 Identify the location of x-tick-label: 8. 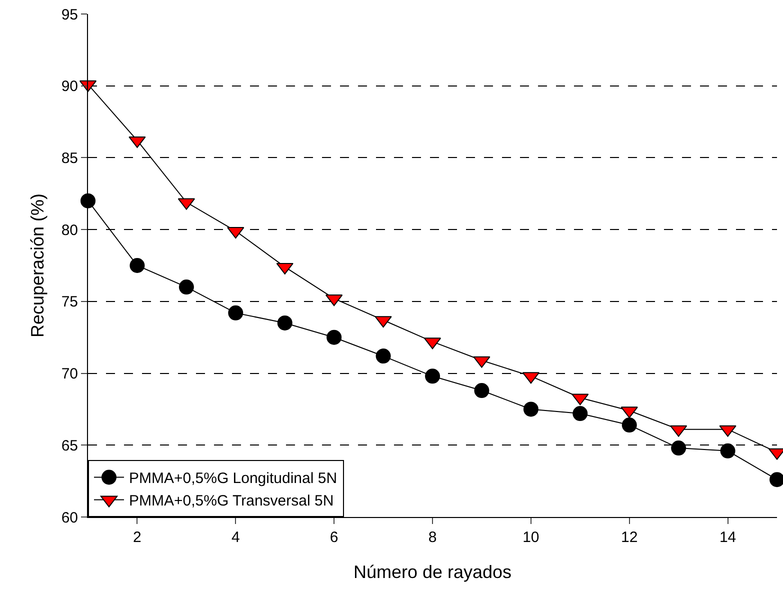
(432, 537).